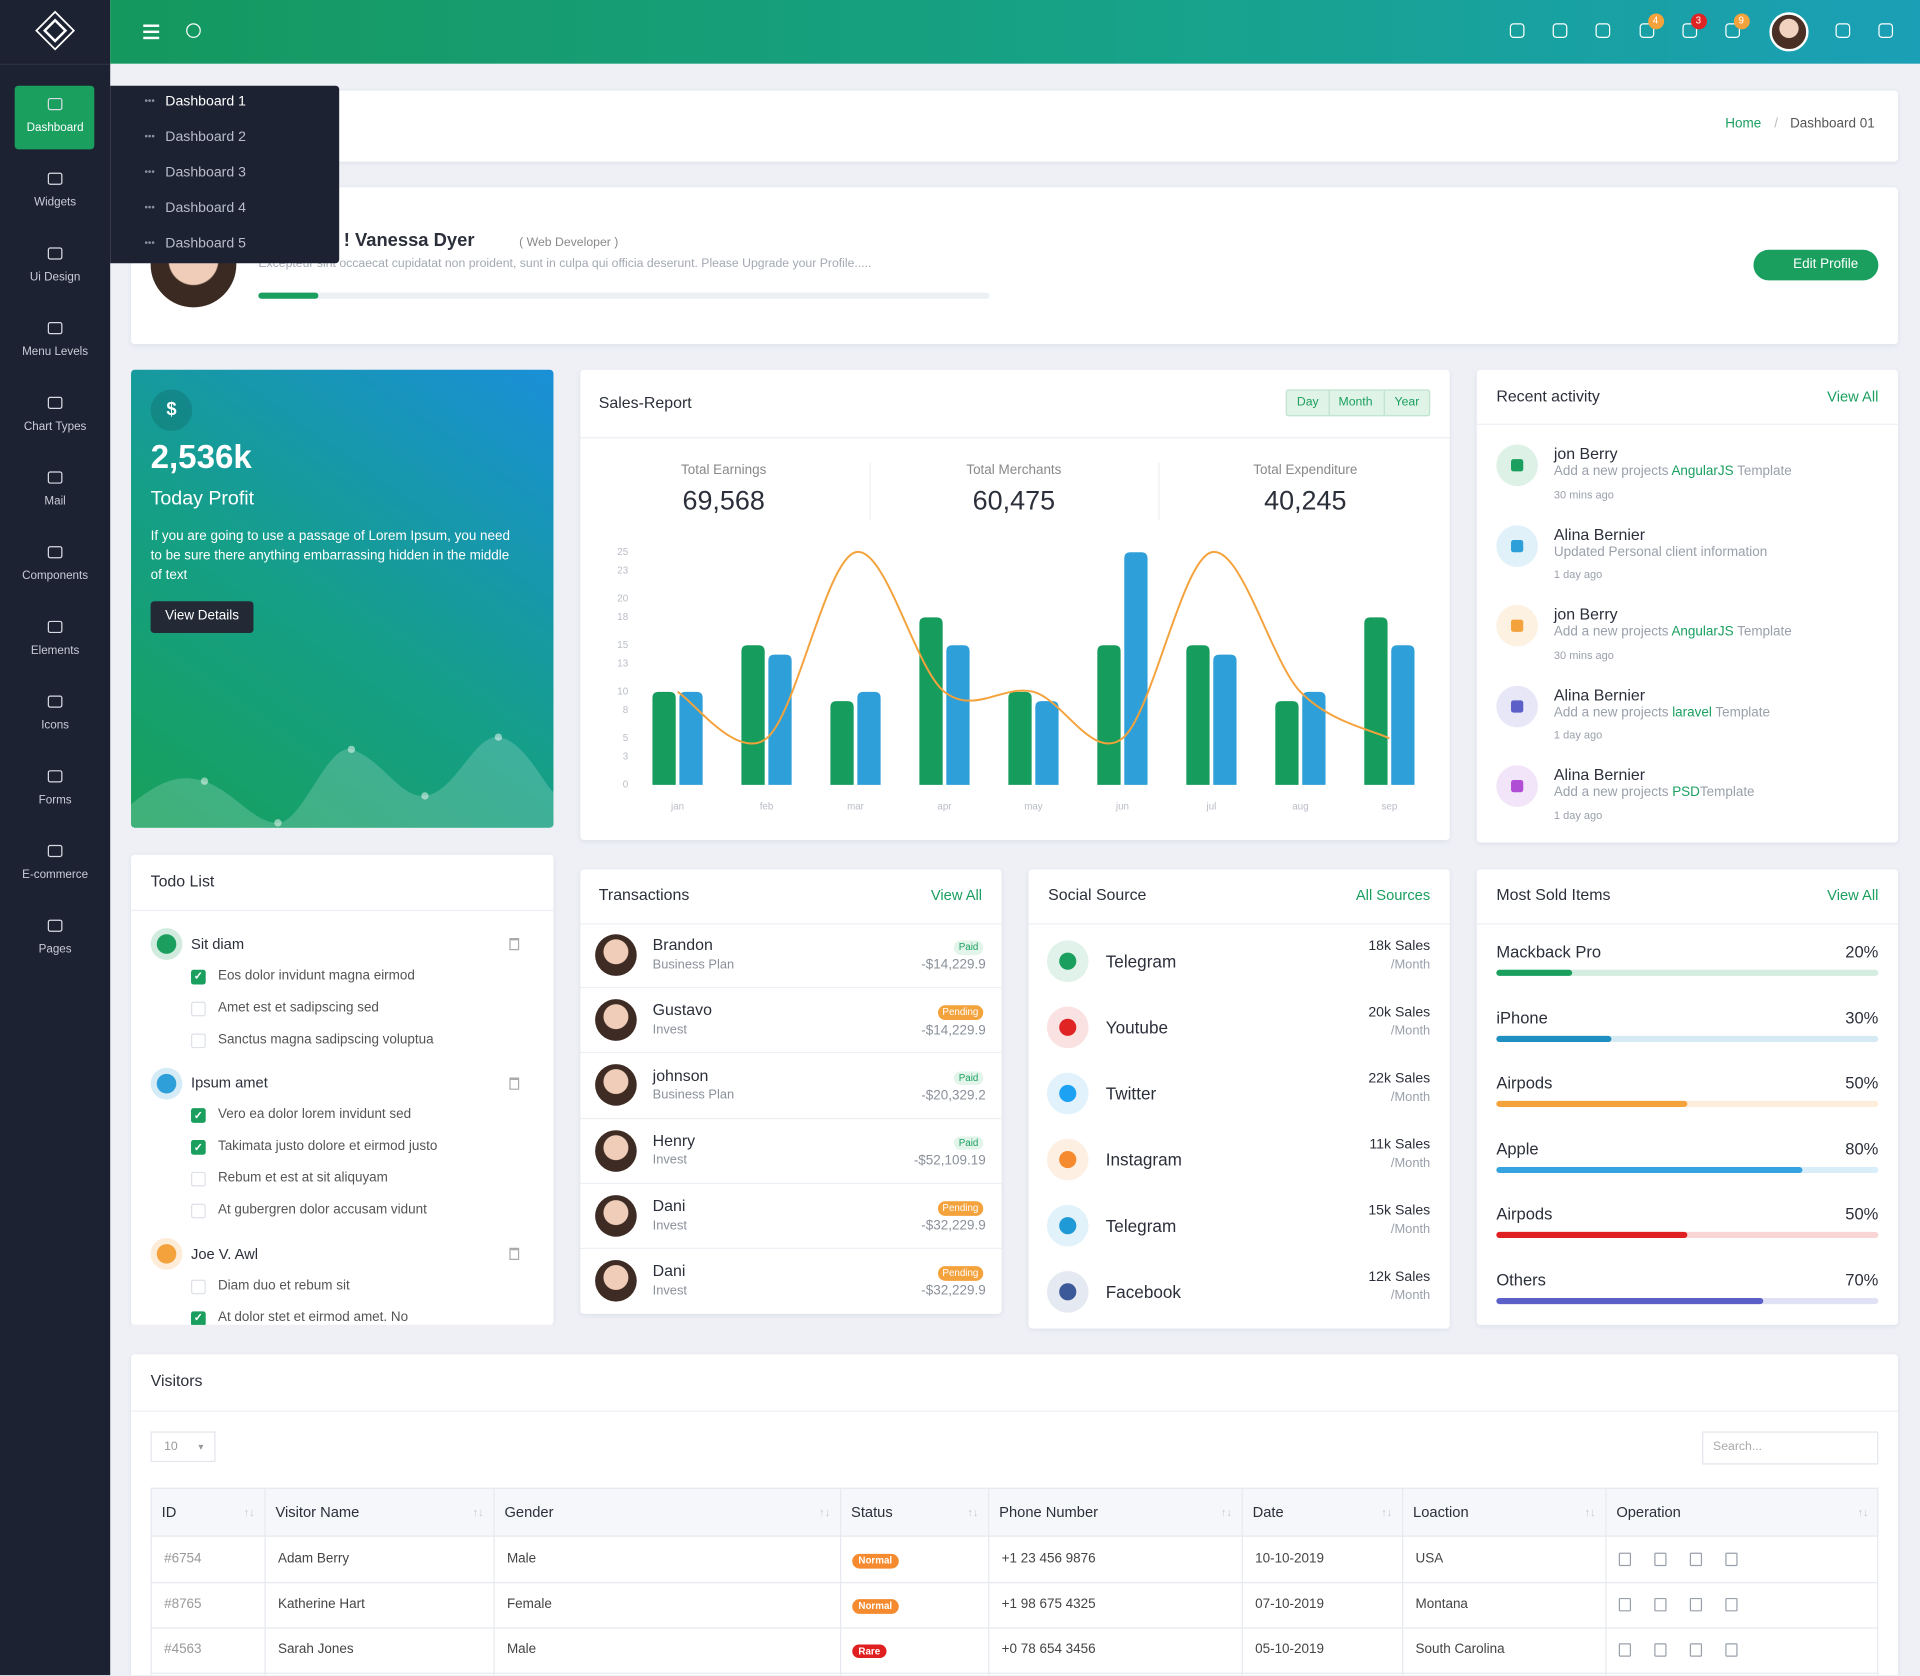  I want to click on edit-label: Edit Profile, so click(1826, 265).